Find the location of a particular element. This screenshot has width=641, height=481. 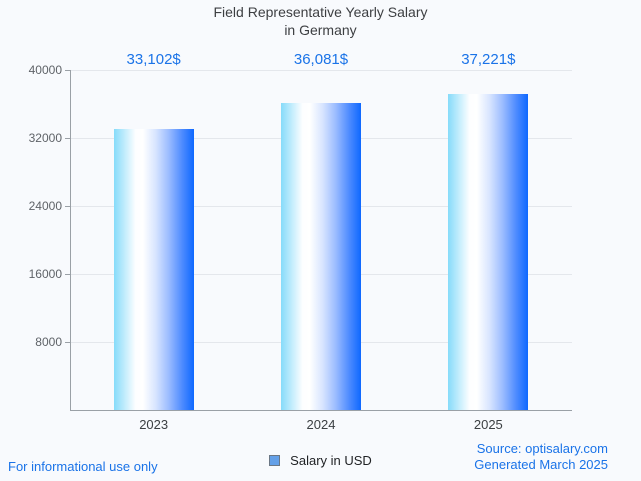

disclaimer-text: For informational use only is located at coordinates (83, 466).